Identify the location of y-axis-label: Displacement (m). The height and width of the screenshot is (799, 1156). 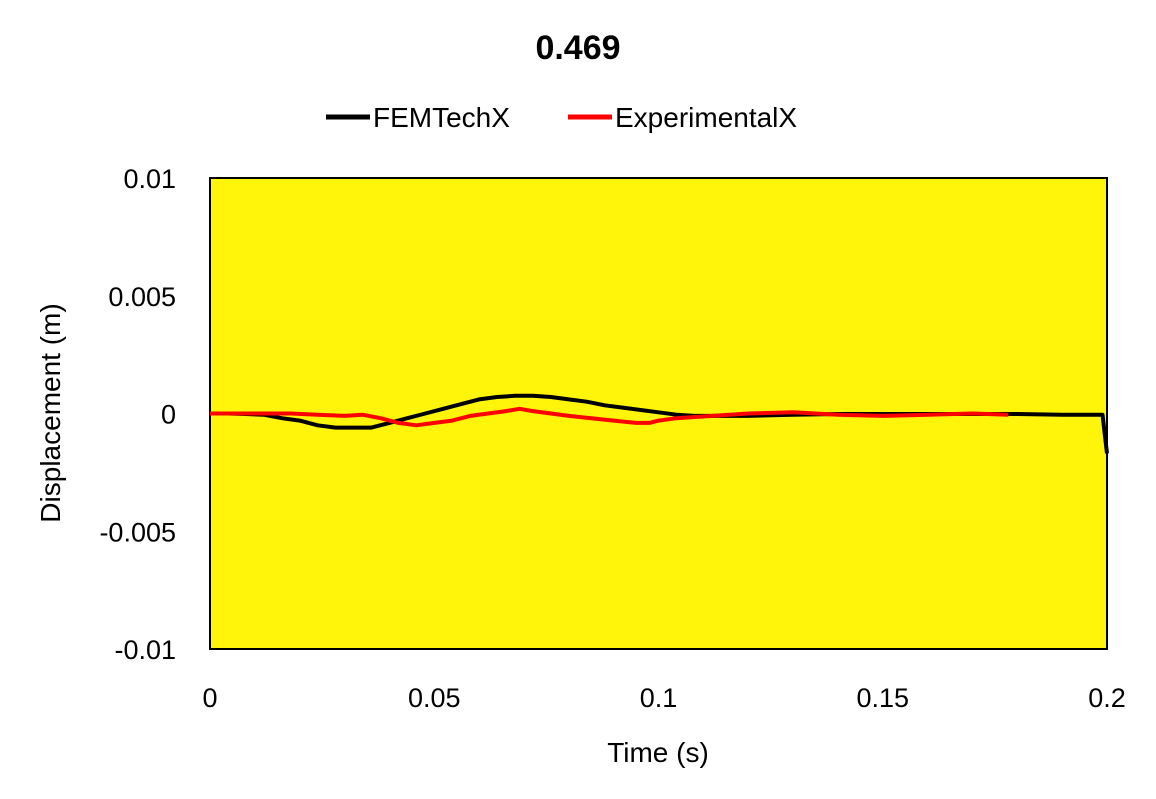
(50, 412).